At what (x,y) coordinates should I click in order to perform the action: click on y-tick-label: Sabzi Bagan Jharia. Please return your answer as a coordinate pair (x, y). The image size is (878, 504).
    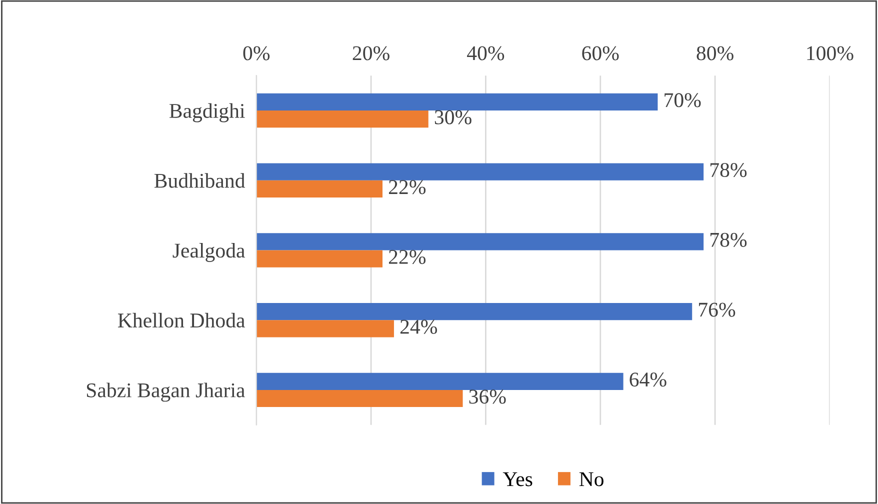
    Looking at the image, I should click on (165, 392).